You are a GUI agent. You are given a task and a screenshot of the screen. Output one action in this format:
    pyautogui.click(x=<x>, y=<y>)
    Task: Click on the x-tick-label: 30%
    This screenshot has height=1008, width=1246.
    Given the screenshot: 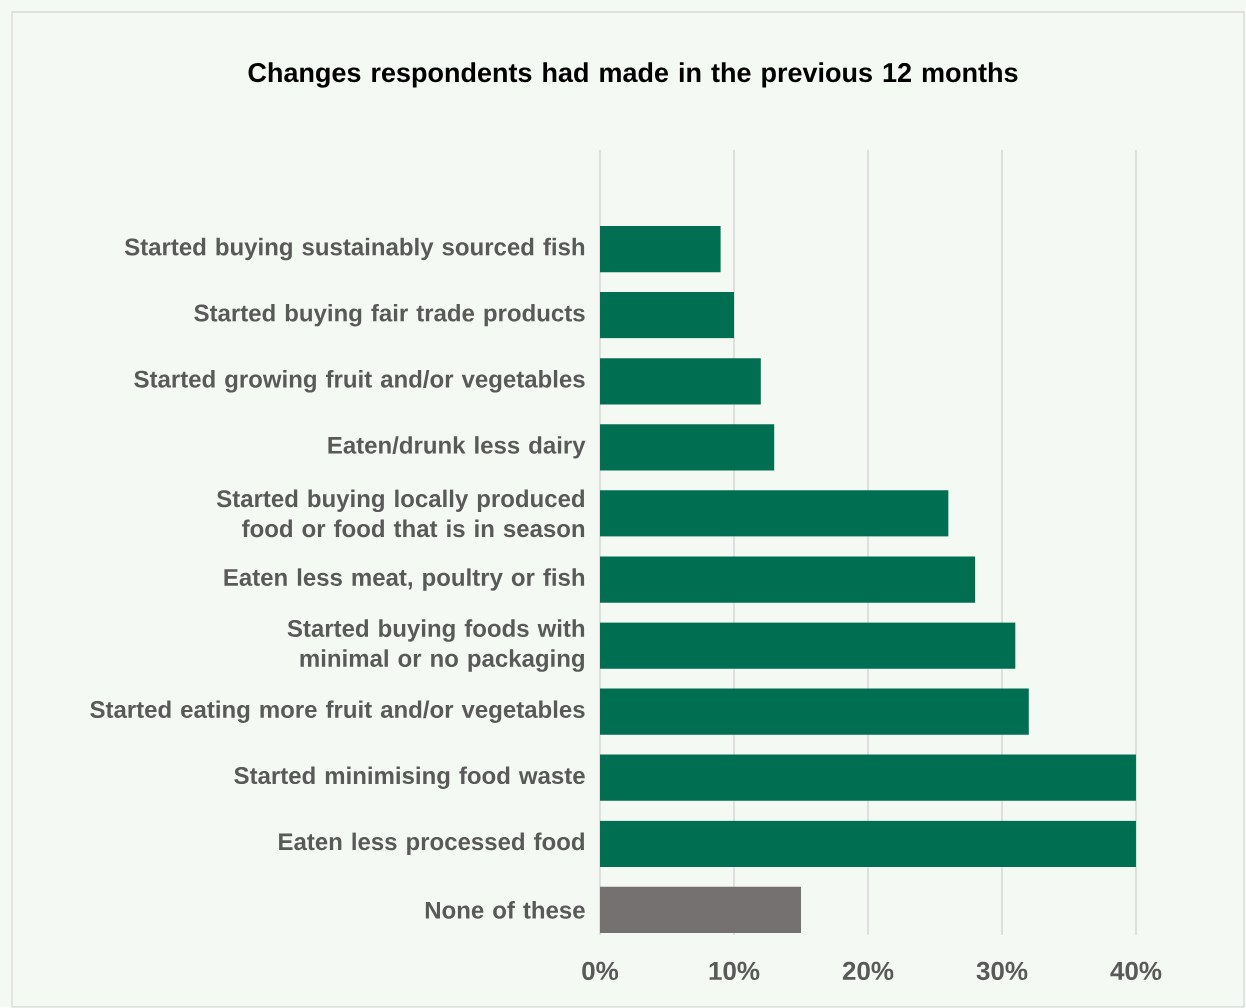 What is the action you would take?
    pyautogui.click(x=1002, y=971)
    